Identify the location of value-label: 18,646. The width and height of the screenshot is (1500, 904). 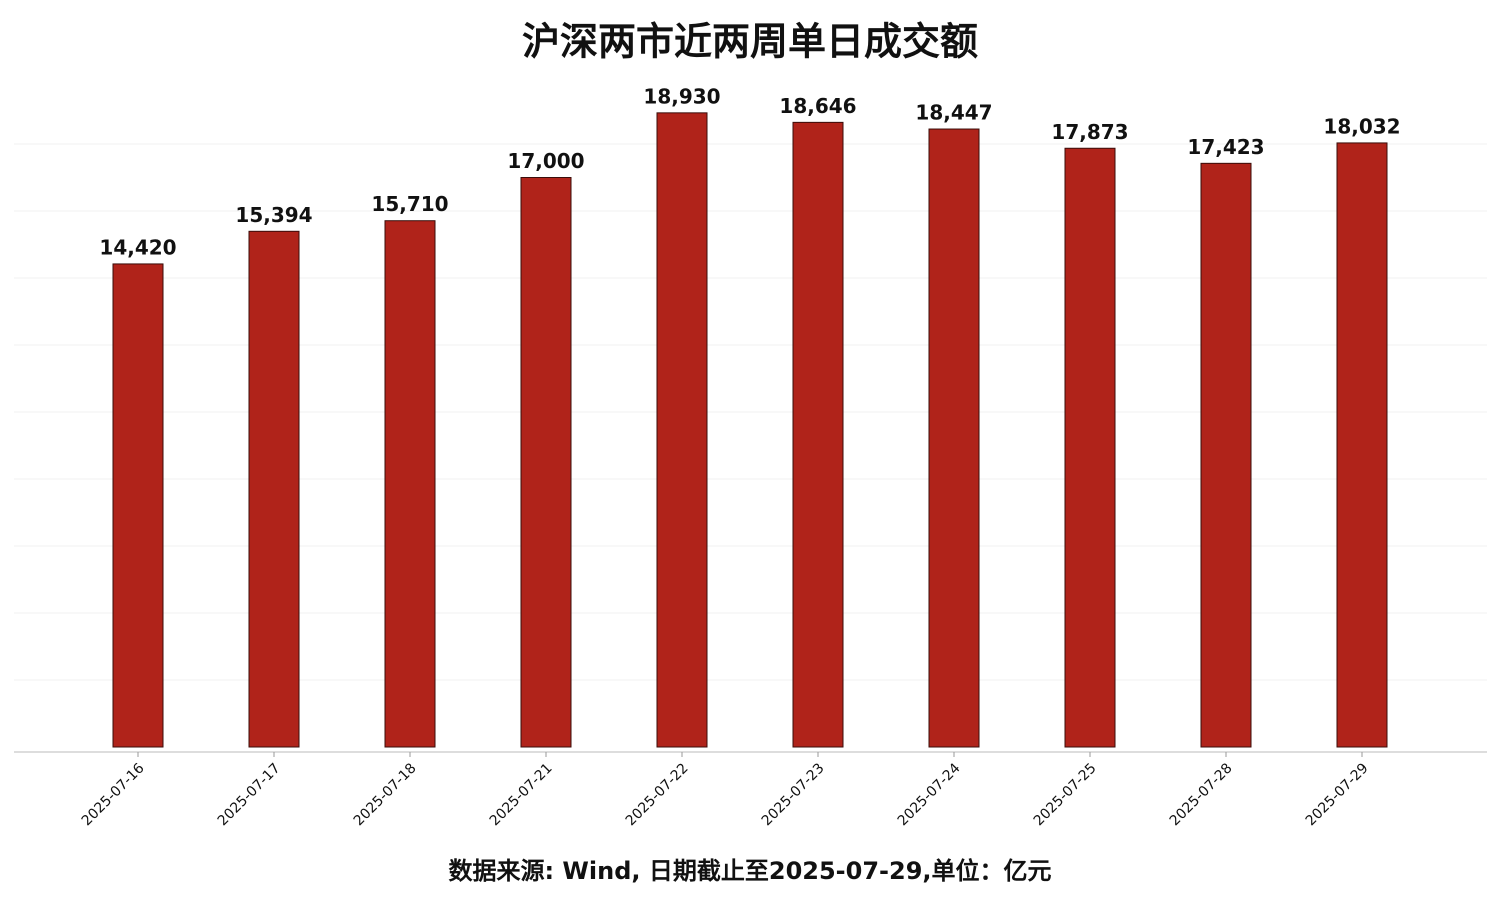
(817, 106).